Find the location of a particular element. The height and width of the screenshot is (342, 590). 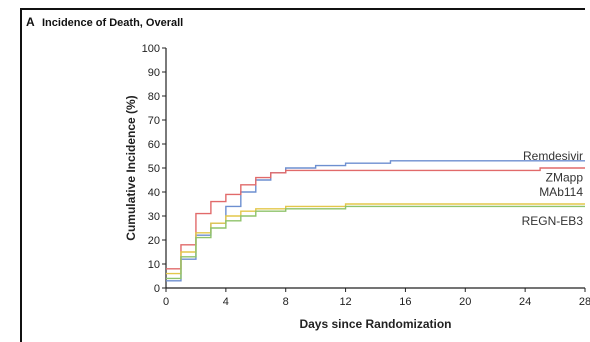

x-tick-label: 8 is located at coordinates (286, 302).